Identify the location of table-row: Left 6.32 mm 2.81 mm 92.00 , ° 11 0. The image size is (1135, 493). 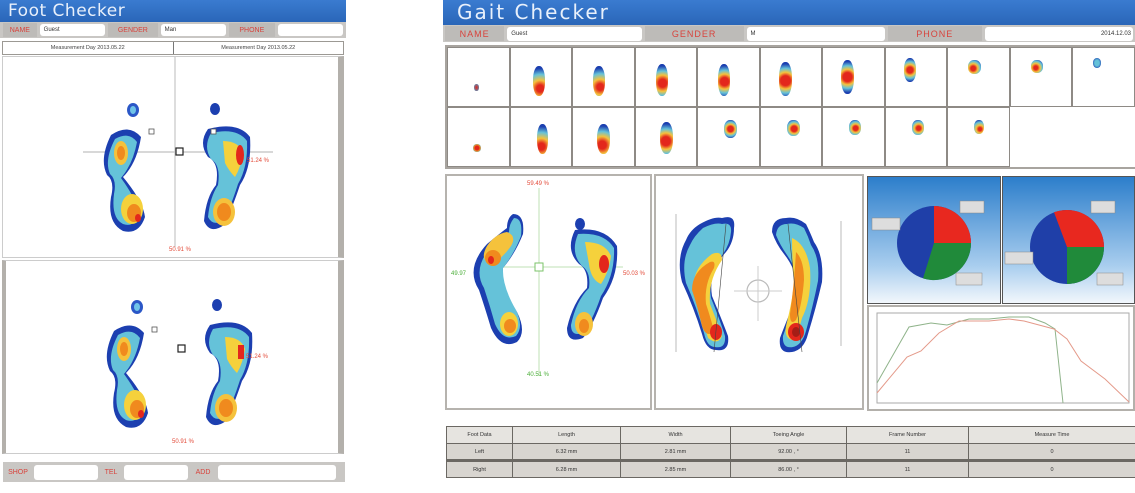
(790, 452).